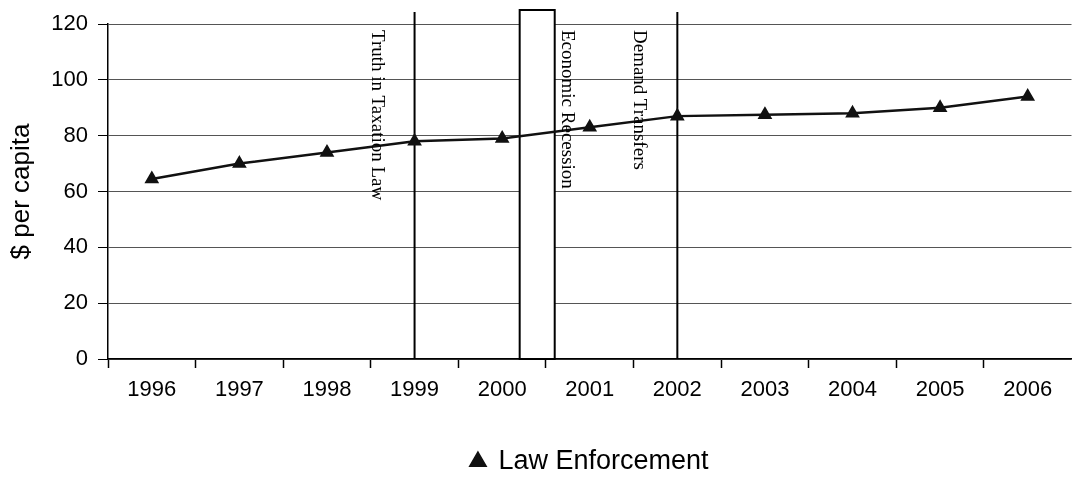 This screenshot has width=1080, height=485. I want to click on x-tick-label: 2000, so click(502, 389).